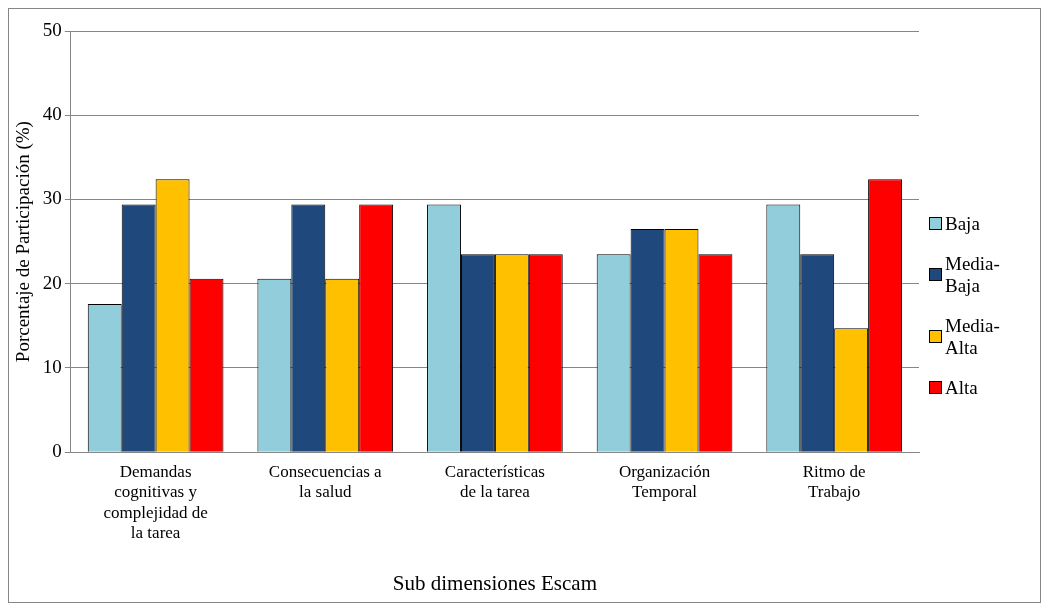 This screenshot has width=1049, height=611. What do you see at coordinates (52, 282) in the screenshot?
I see `y-tick-label: 20` at bounding box center [52, 282].